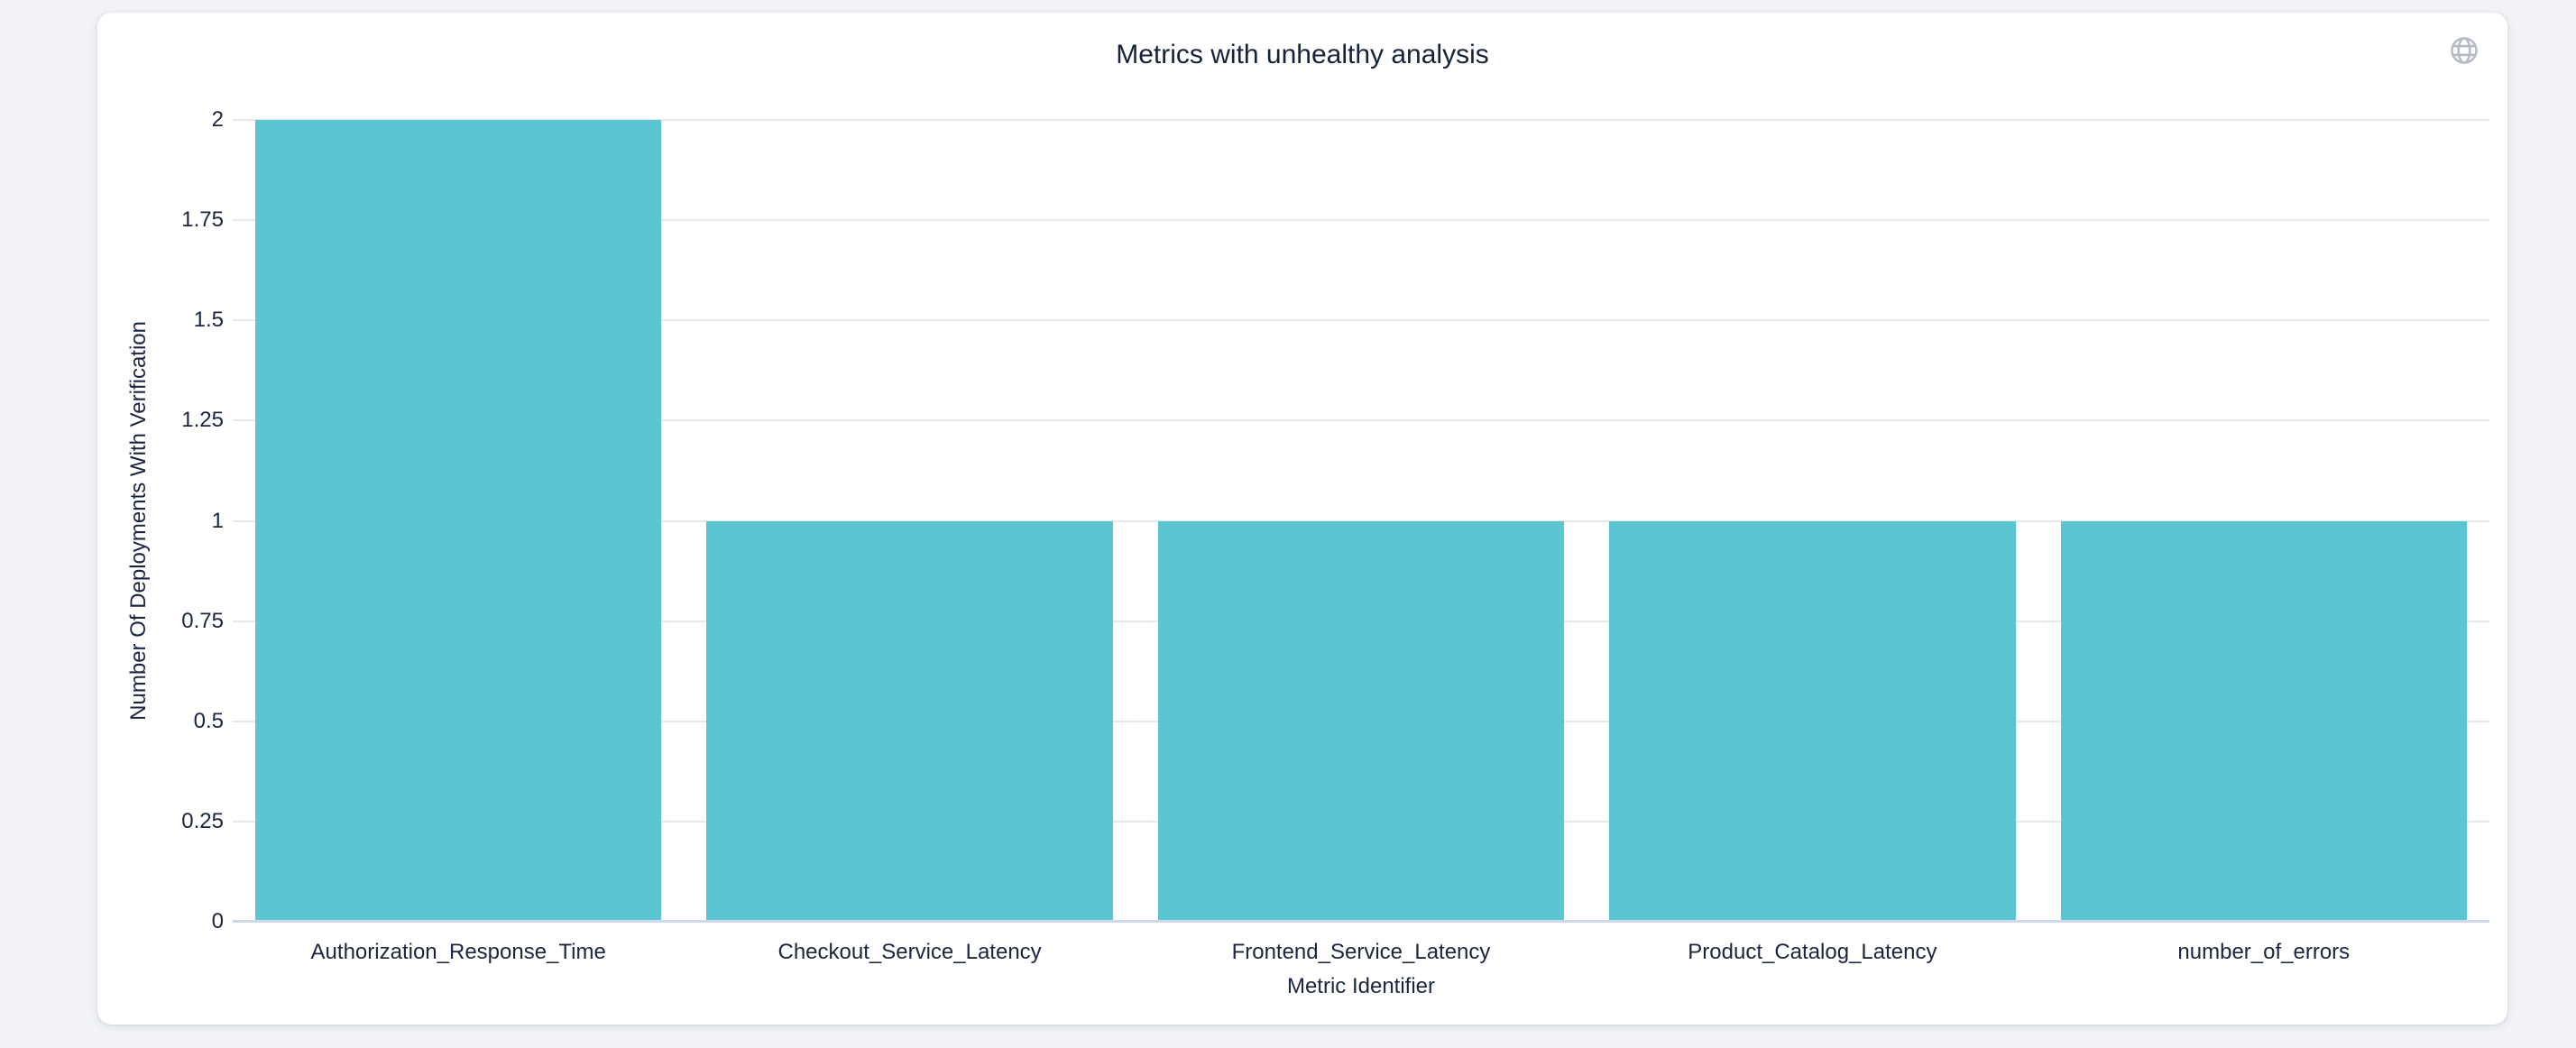  I want to click on x-category-label: Frontend_Service_Latency, so click(1361, 952).